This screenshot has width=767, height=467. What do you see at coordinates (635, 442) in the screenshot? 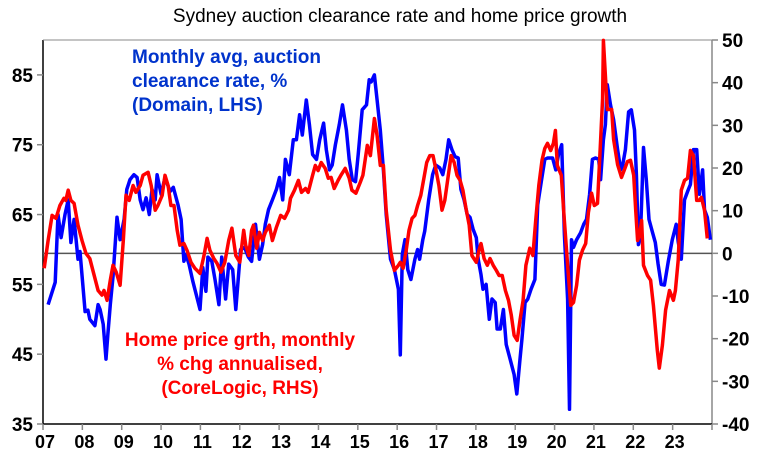
I see `x-tick-label: 22` at bounding box center [635, 442].